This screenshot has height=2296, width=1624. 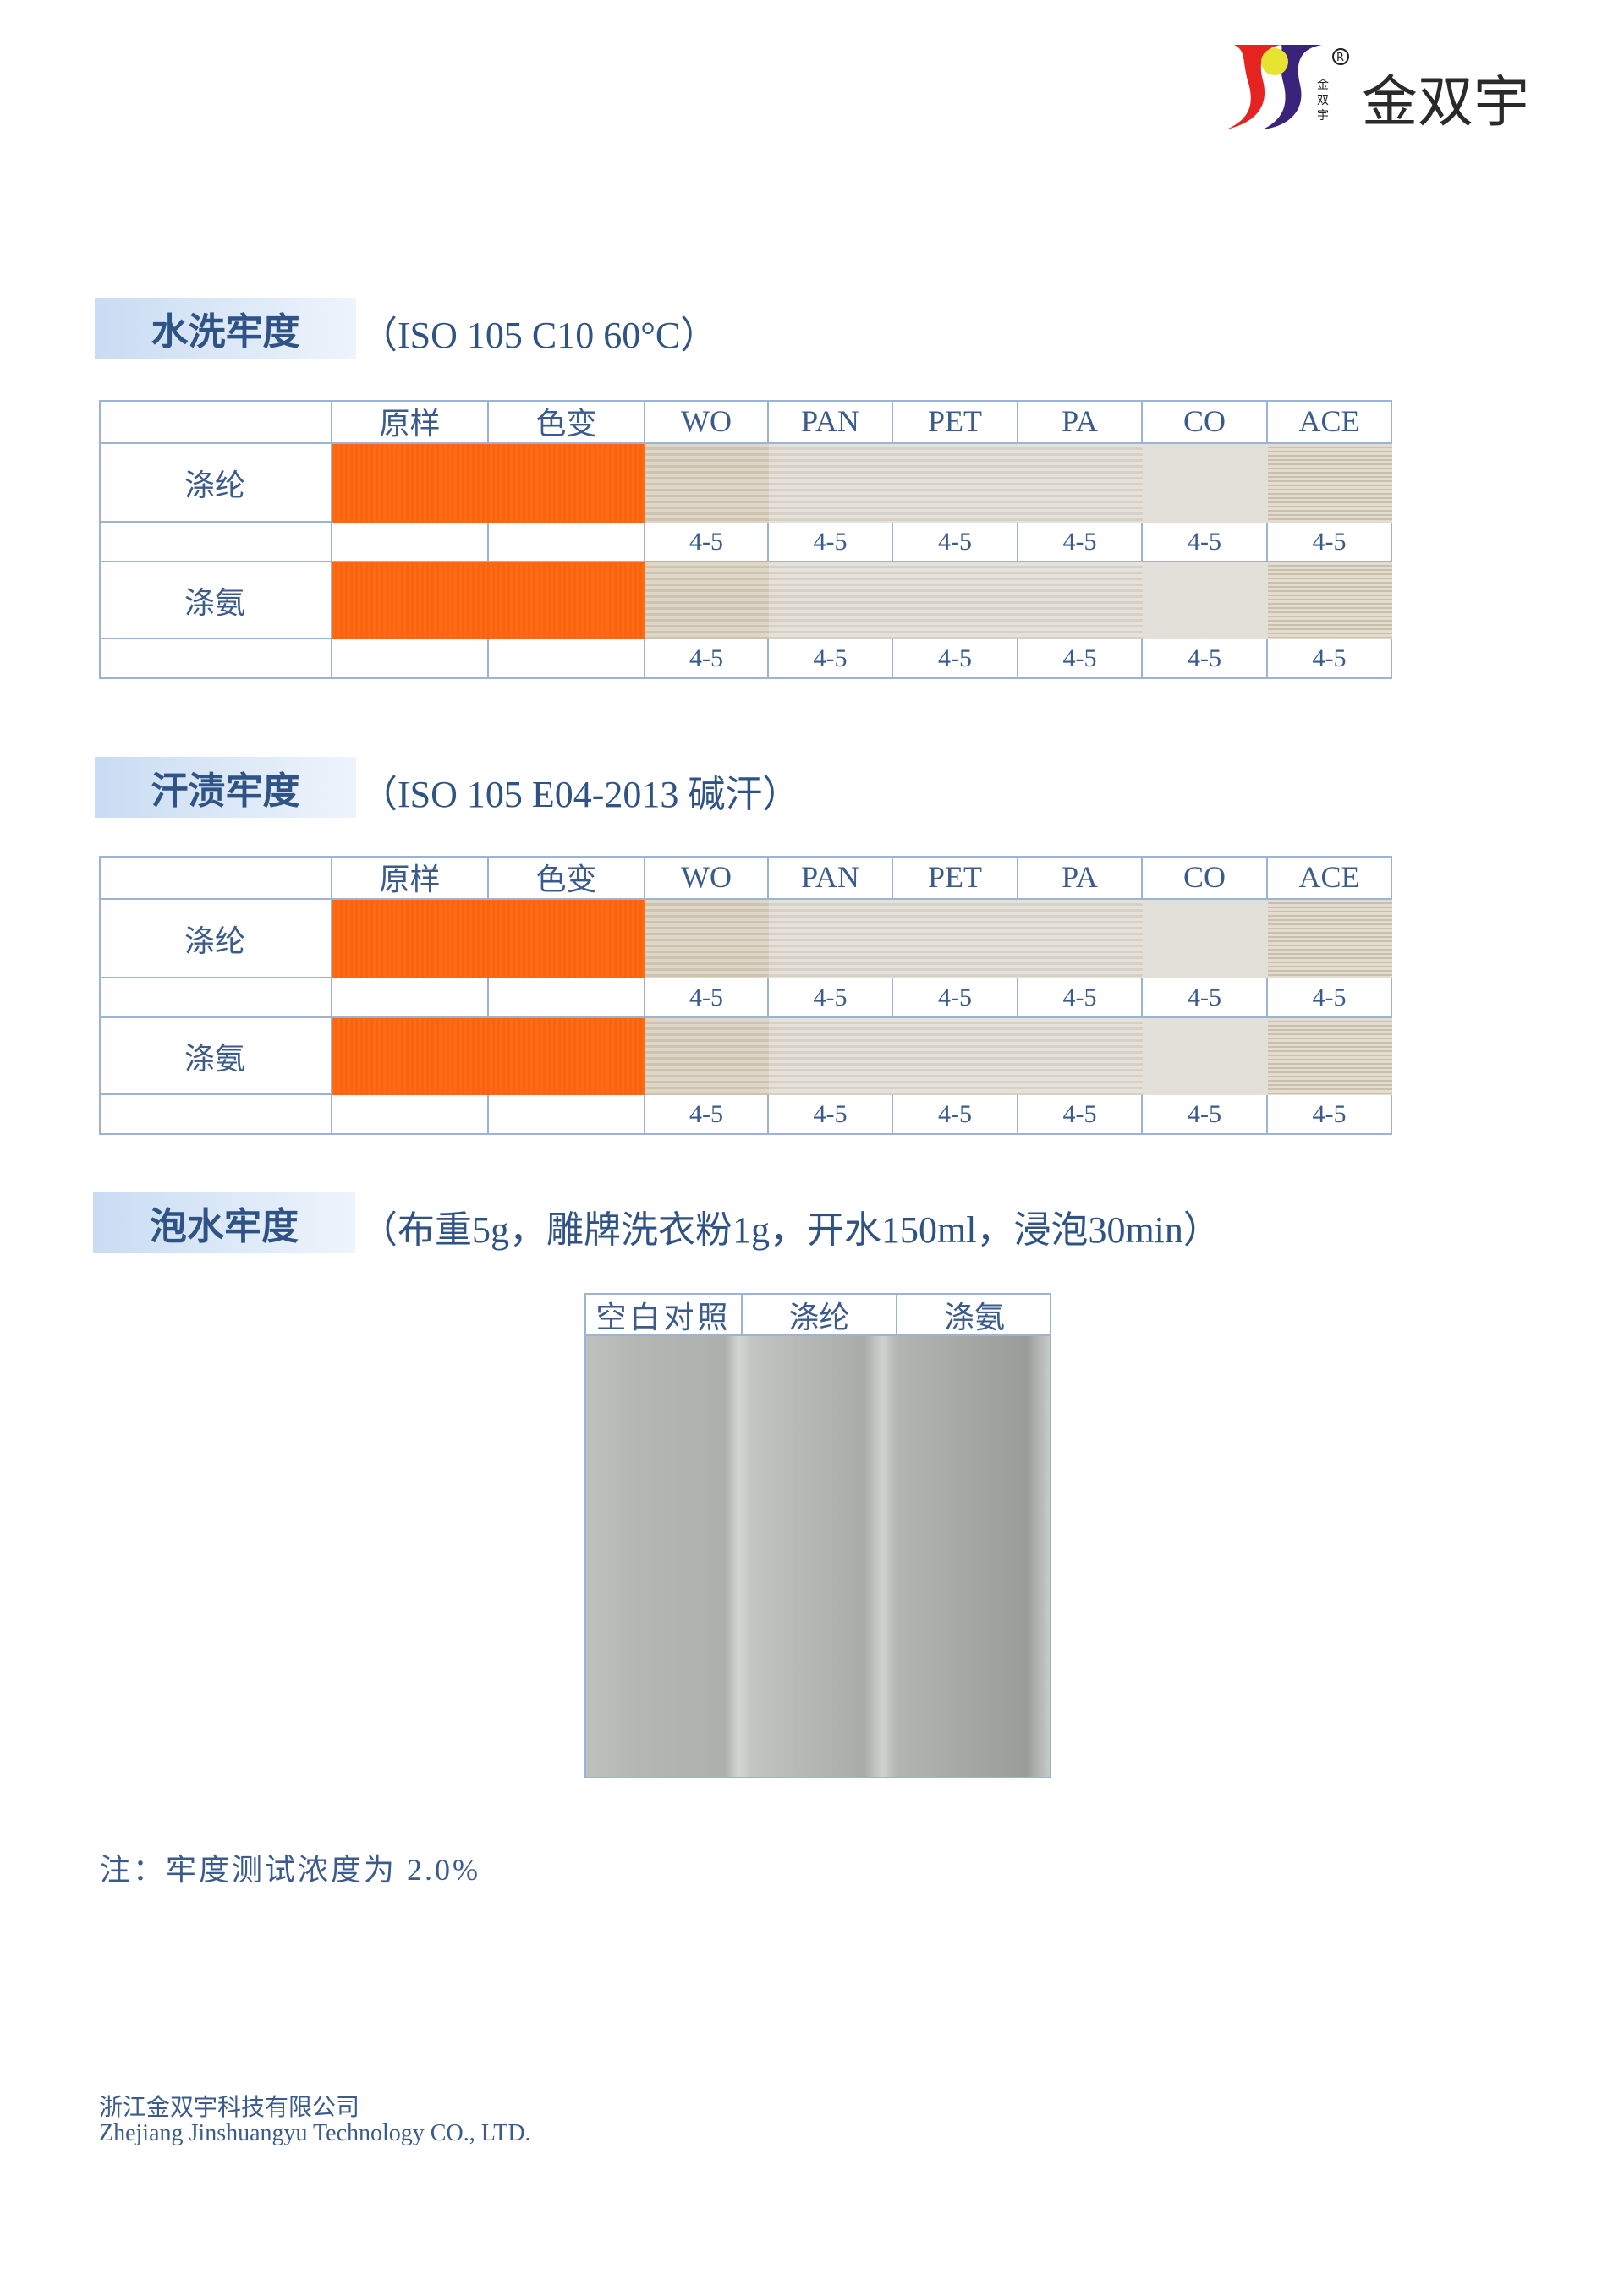 I want to click on svg-text: 宇, so click(x=1323, y=116).